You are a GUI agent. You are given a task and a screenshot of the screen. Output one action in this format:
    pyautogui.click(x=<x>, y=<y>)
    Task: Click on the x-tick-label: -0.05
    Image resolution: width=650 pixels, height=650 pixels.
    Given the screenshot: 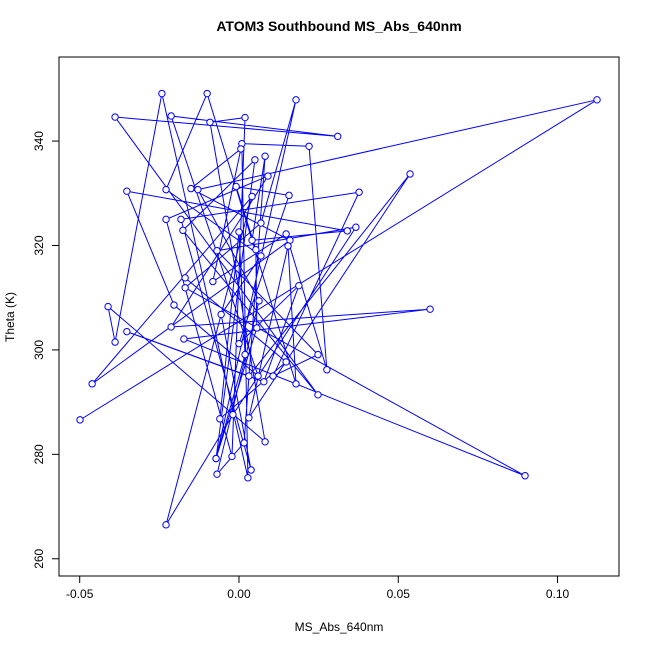 What is the action you would take?
    pyautogui.click(x=80, y=594)
    